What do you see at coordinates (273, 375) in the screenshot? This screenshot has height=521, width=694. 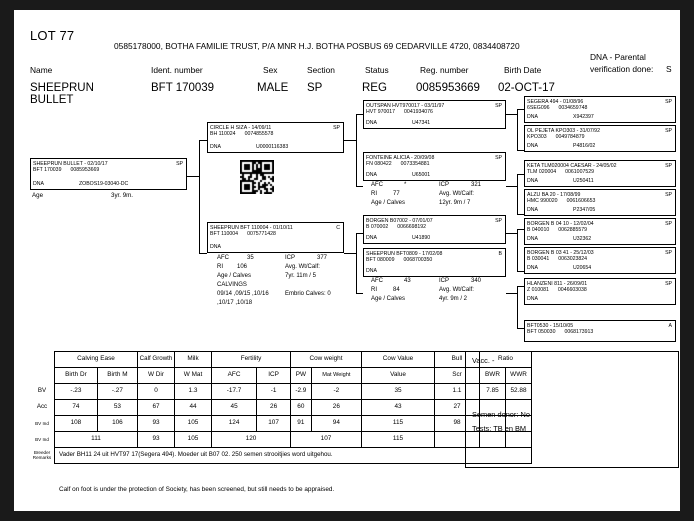 I see `sub-header-icp: ICP` at bounding box center [273, 375].